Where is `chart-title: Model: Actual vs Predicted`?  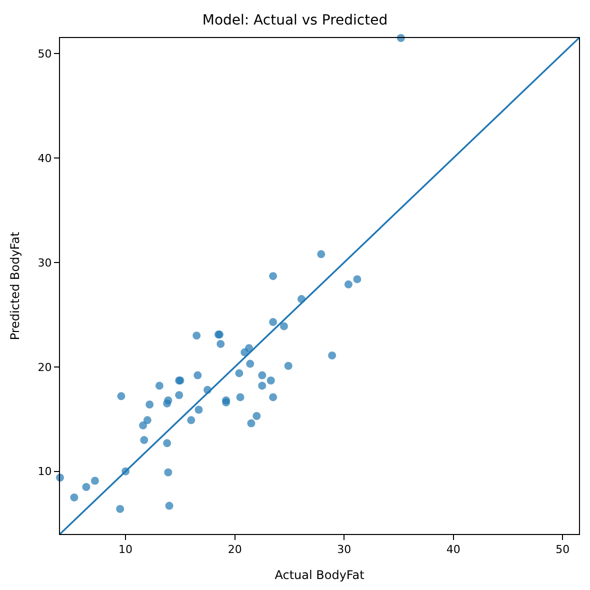 chart-title: Model: Actual vs Predicted is located at coordinates (295, 20).